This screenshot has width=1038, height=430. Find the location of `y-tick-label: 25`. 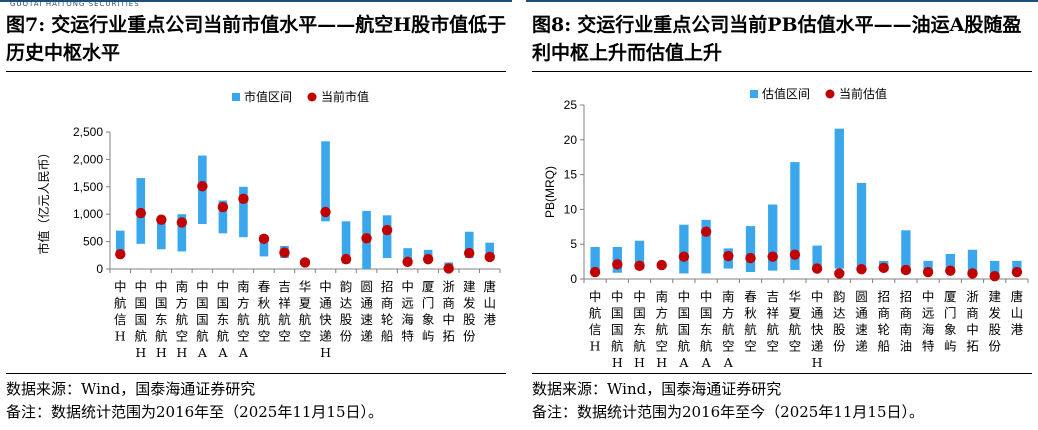

y-tick-label: 25 is located at coordinates (571, 105).